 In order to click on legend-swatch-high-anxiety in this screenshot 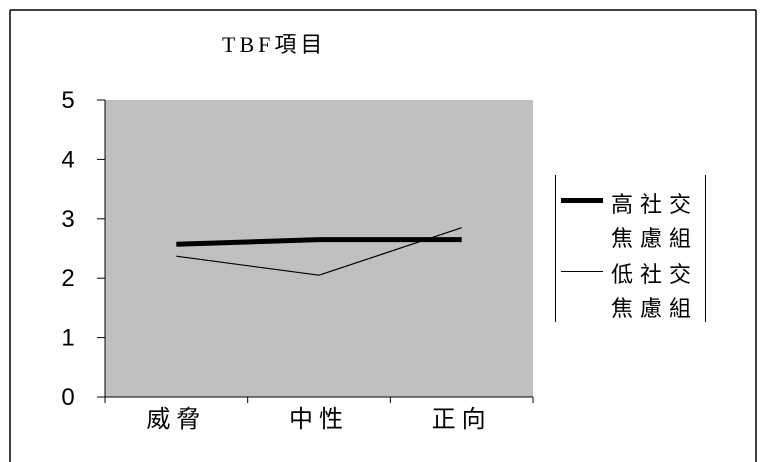, I will do `click(582, 200)`.